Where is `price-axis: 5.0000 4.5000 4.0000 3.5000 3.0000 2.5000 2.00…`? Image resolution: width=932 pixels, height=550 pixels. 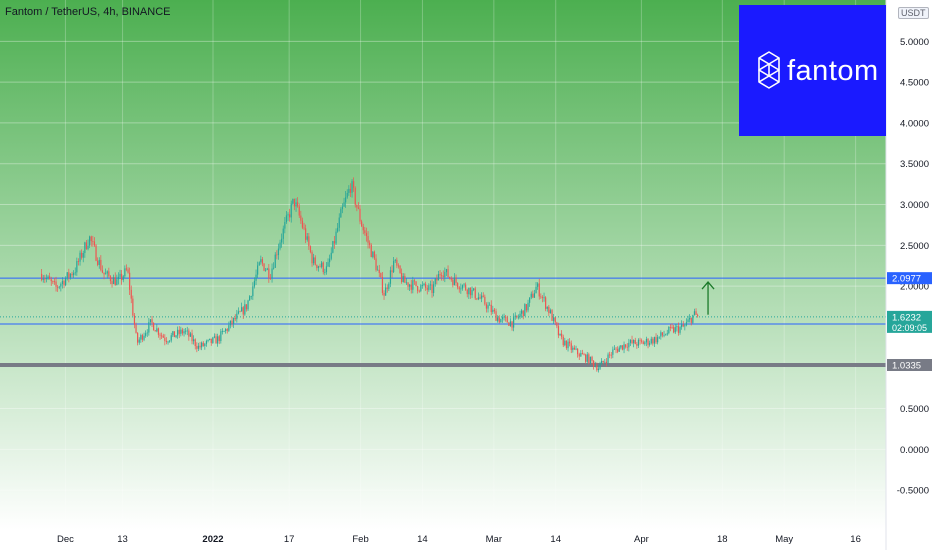
price-axis: 5.0000 4.5000 4.0000 3.5000 3.0000 2.5000 2.00… is located at coordinates (907, 275).